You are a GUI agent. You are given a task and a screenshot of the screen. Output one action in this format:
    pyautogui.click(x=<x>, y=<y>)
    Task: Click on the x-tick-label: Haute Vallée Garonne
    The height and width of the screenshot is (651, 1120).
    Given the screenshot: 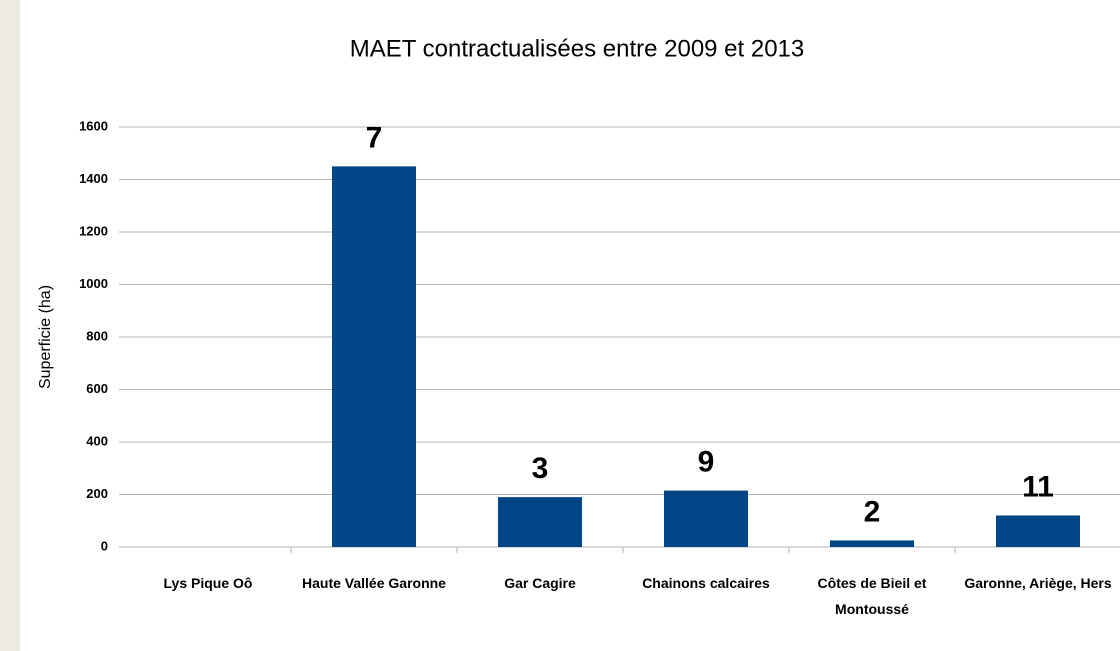 What is the action you would take?
    pyautogui.click(x=374, y=583)
    